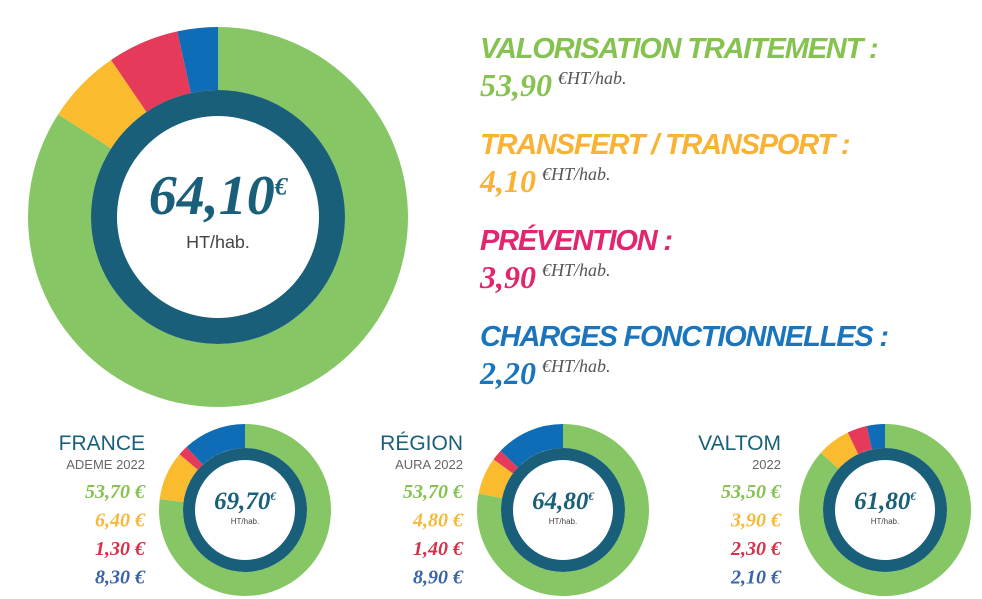  What do you see at coordinates (438, 578) in the screenshot?
I see `panel-value: 8,90 €` at bounding box center [438, 578].